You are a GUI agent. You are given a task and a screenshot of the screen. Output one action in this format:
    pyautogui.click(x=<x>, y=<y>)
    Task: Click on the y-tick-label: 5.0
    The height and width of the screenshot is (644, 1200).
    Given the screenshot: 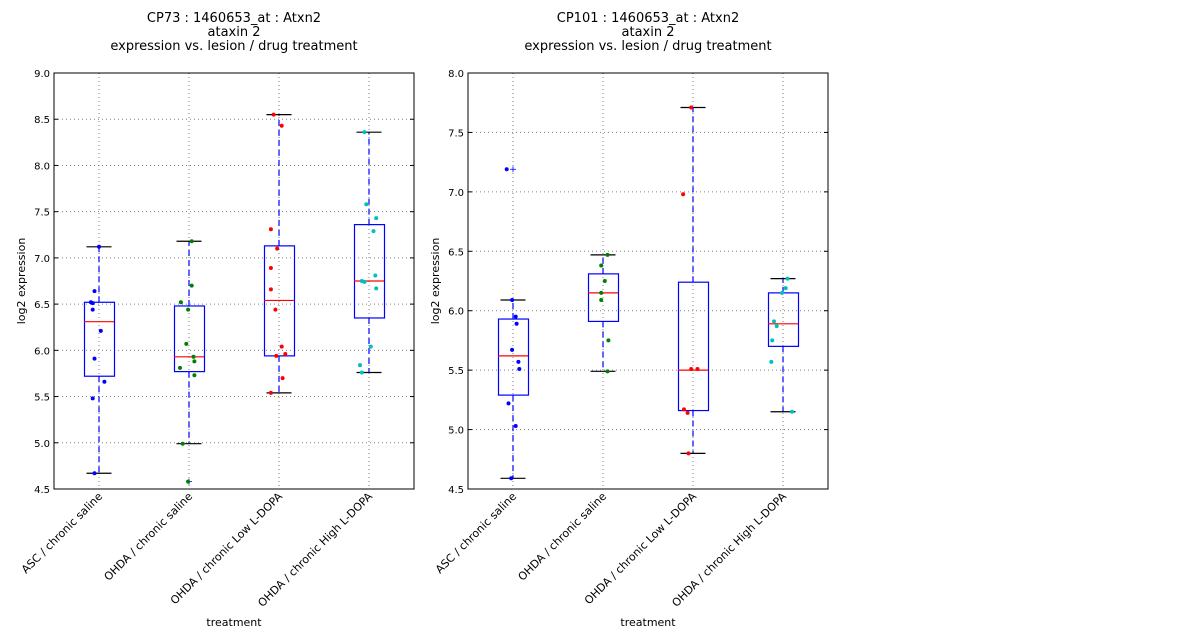 What is the action you would take?
    pyautogui.click(x=456, y=431)
    